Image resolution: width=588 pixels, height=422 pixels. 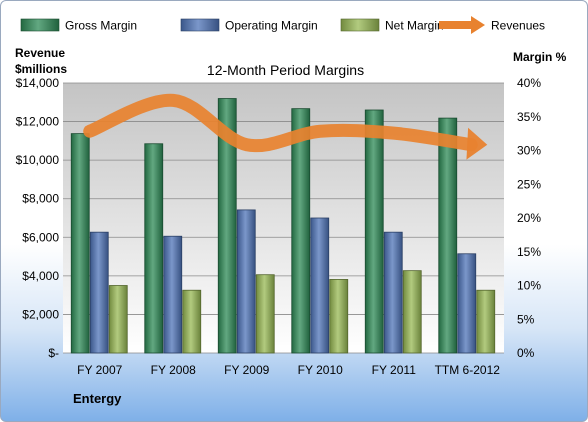 I want to click on chart-title: 12-Month Period Margins, so click(x=285, y=70).